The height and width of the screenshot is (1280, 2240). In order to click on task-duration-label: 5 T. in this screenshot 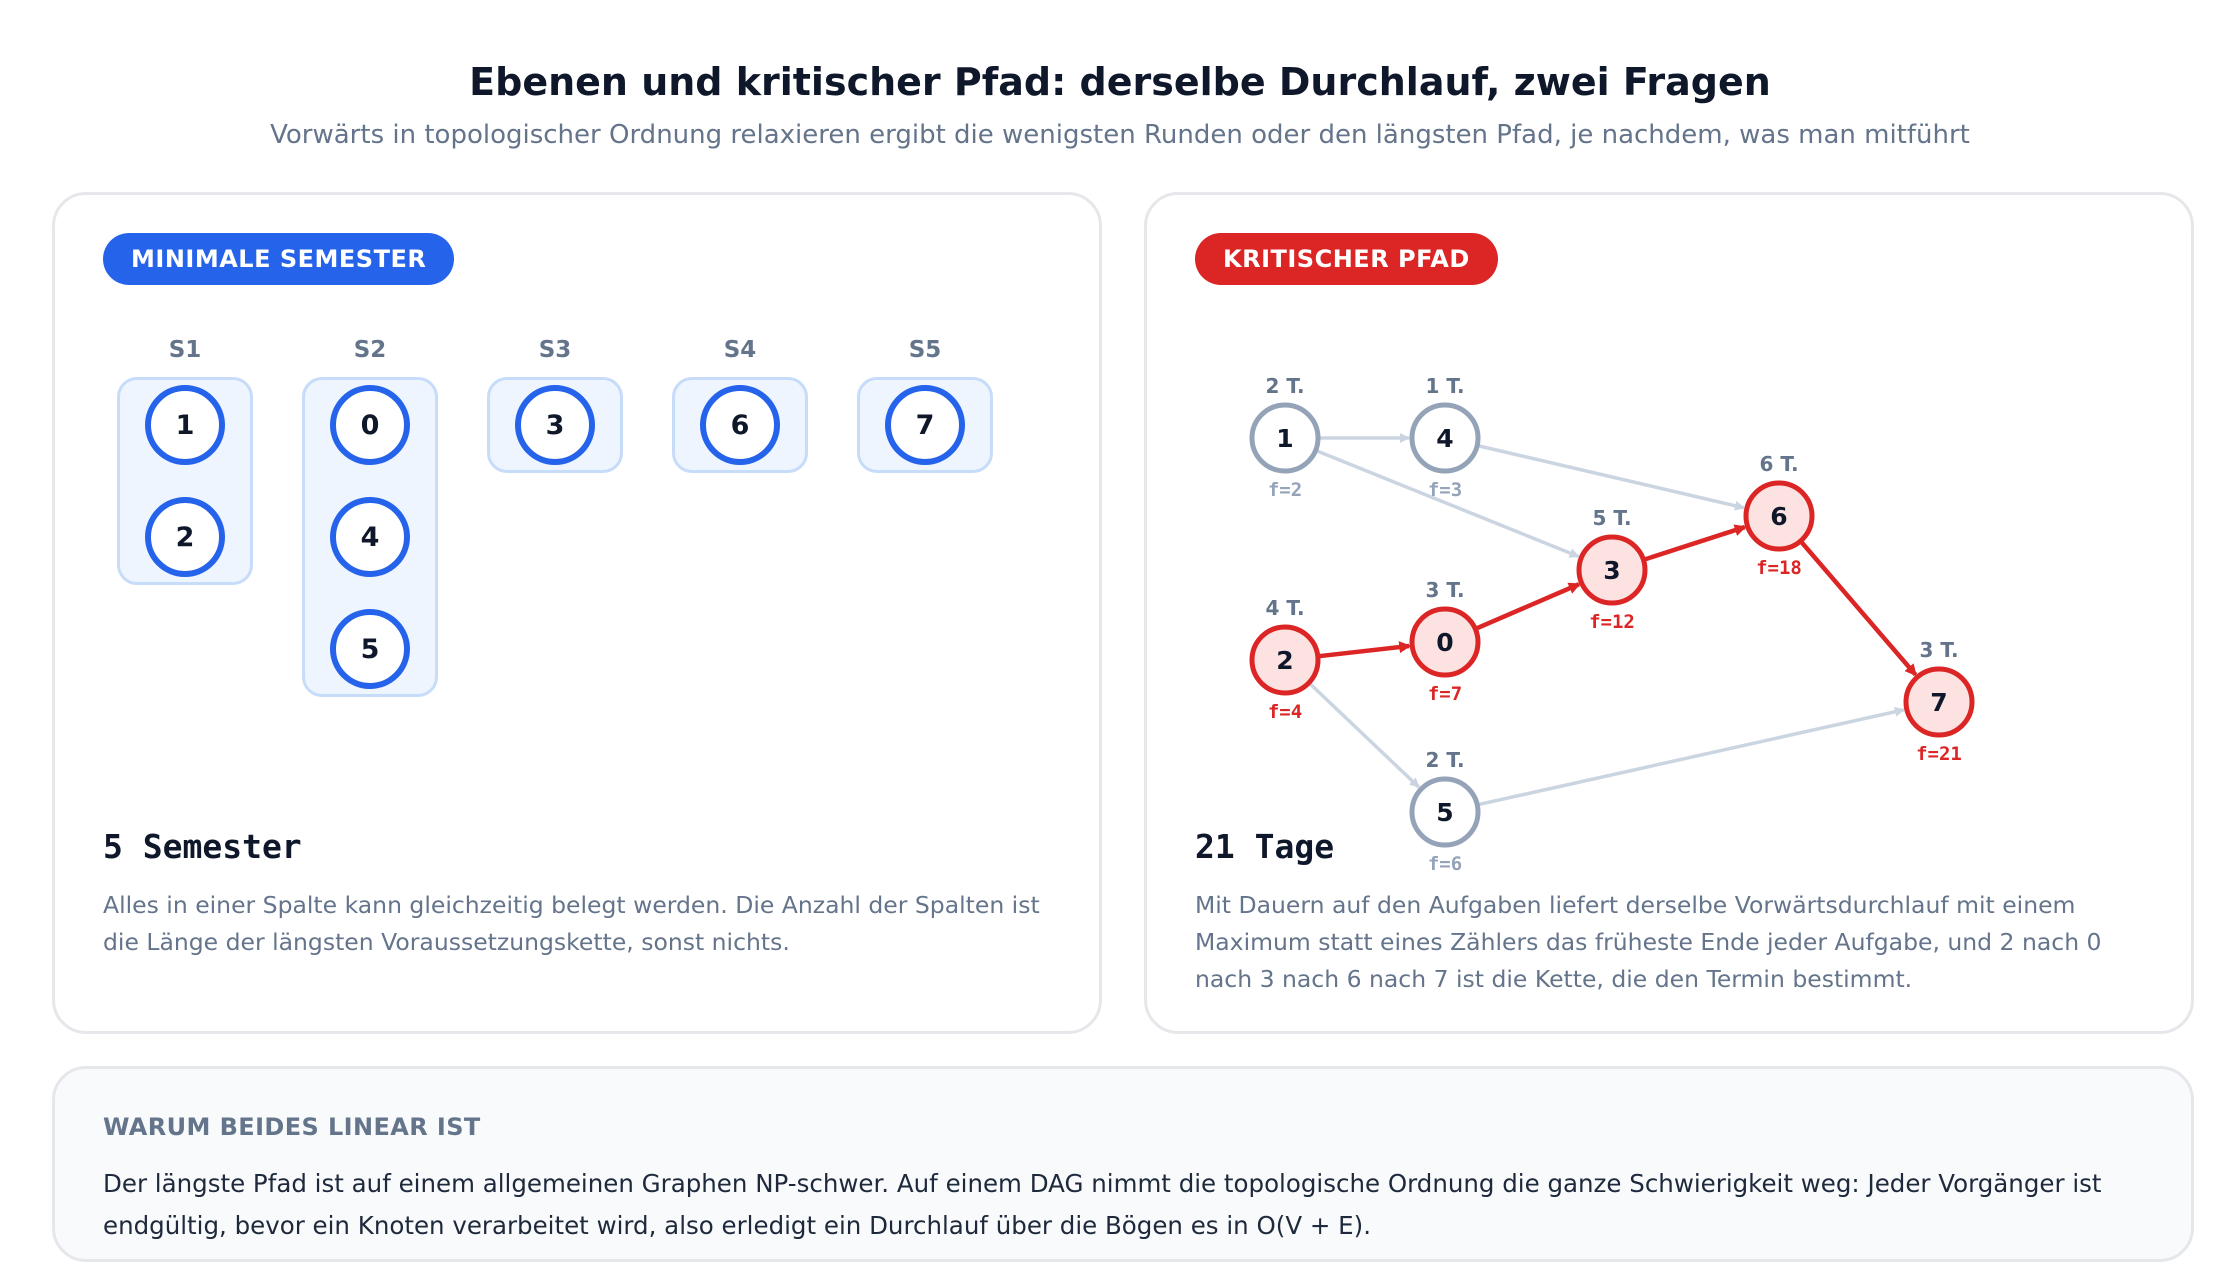, I will do `click(1611, 518)`.